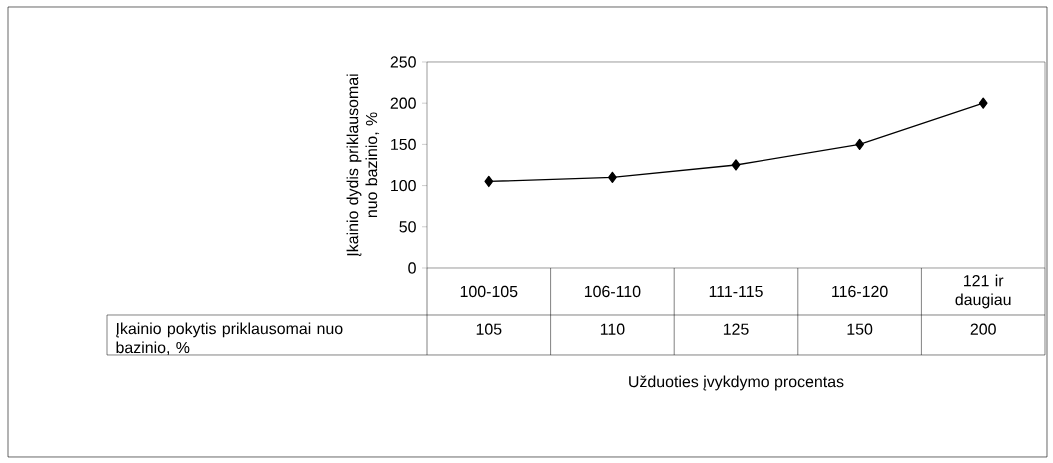 The width and height of the screenshot is (1053, 463). Describe the element at coordinates (489, 291) in the screenshot. I see `x-tick-label: 100-105` at that location.